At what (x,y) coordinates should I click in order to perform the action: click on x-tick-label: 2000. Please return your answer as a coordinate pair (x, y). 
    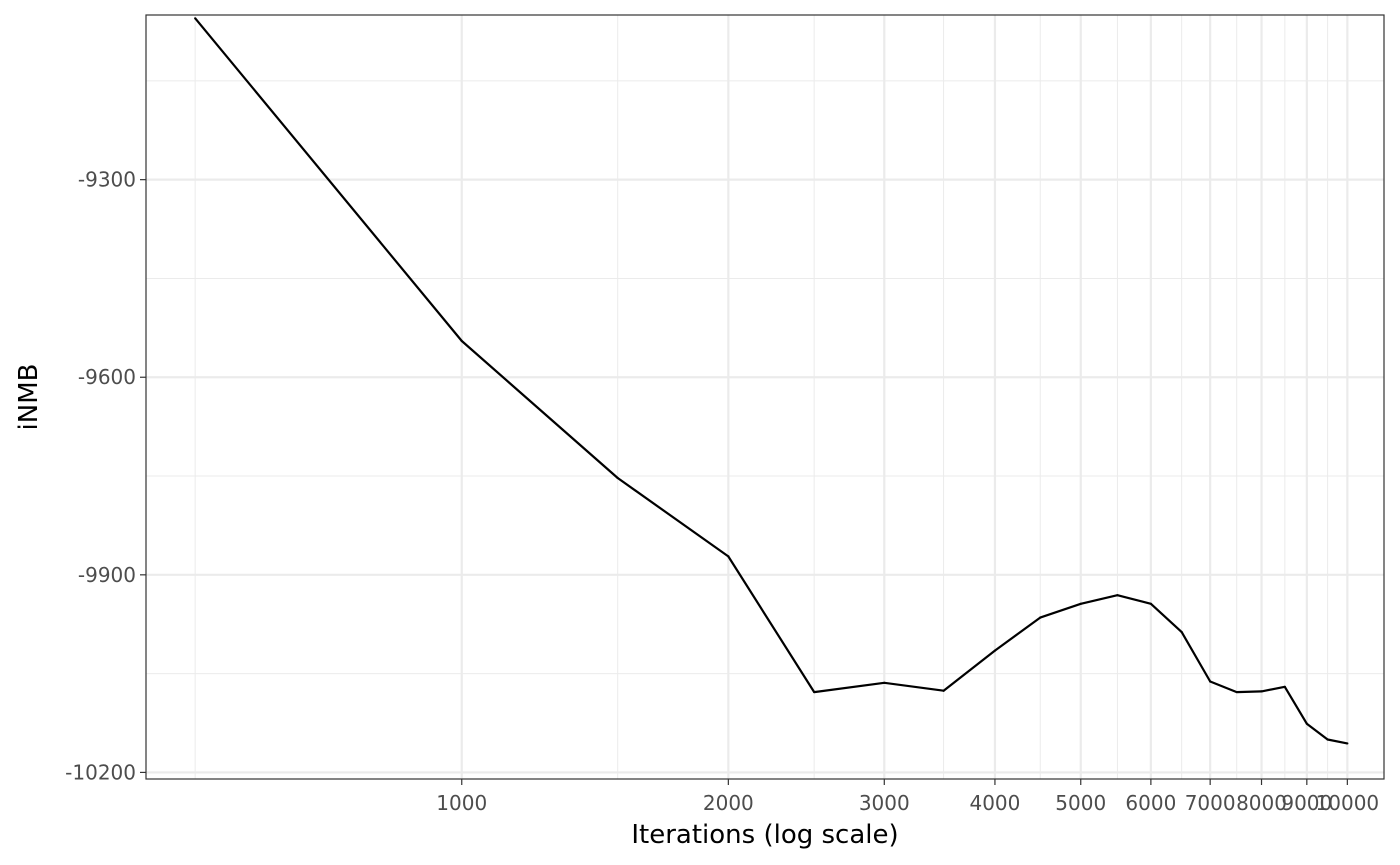
    Looking at the image, I should click on (728, 803).